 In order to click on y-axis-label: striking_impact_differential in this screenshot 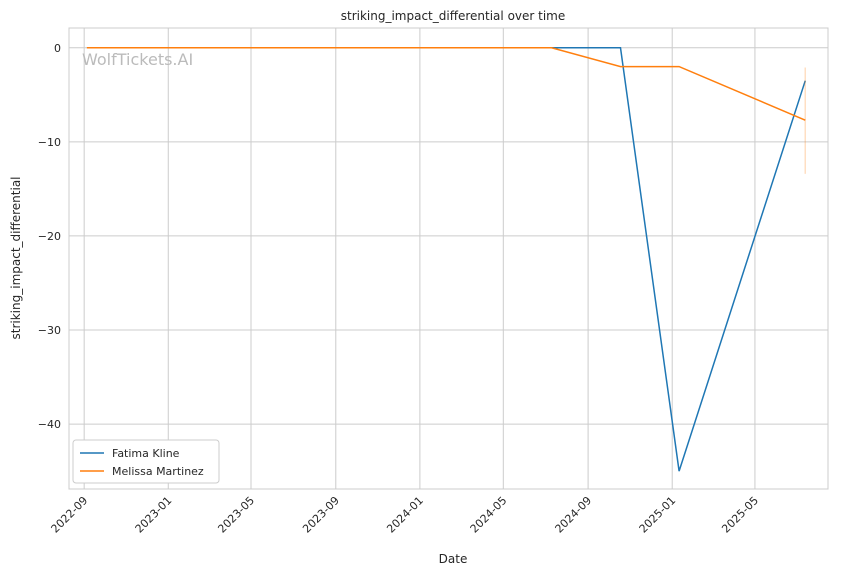, I will do `click(16, 257)`.